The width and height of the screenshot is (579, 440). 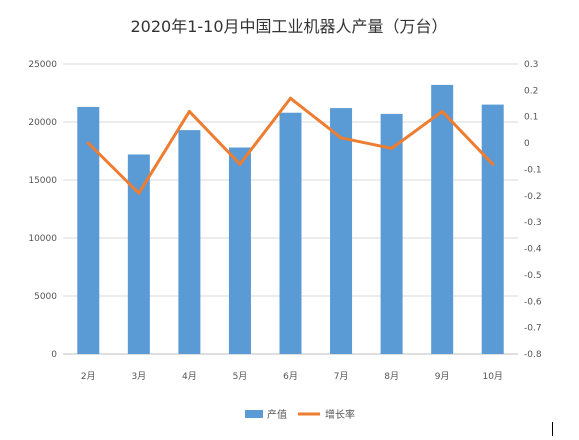 I want to click on left-tick-label: 5000, so click(x=45, y=297).